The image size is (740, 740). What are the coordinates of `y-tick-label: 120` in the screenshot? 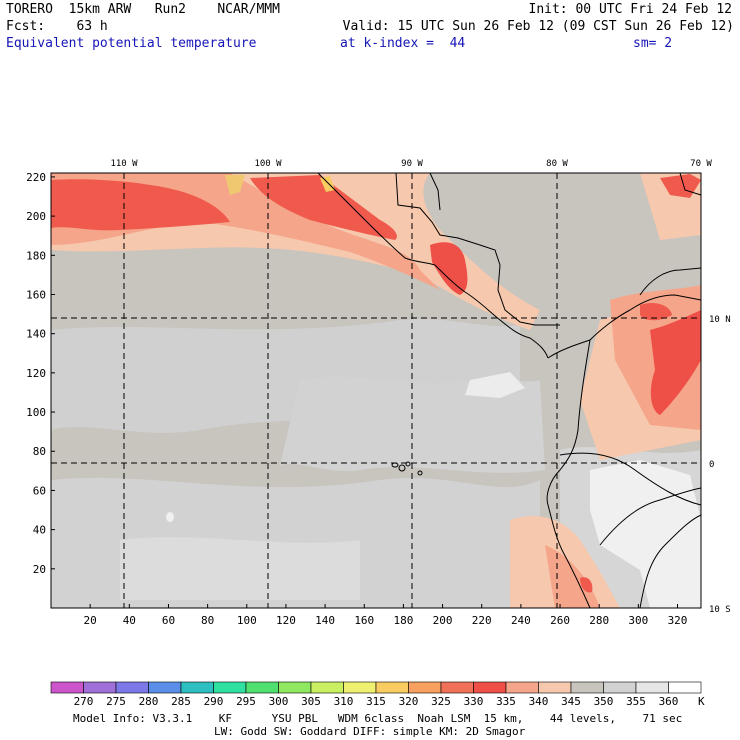 It's located at (36, 373).